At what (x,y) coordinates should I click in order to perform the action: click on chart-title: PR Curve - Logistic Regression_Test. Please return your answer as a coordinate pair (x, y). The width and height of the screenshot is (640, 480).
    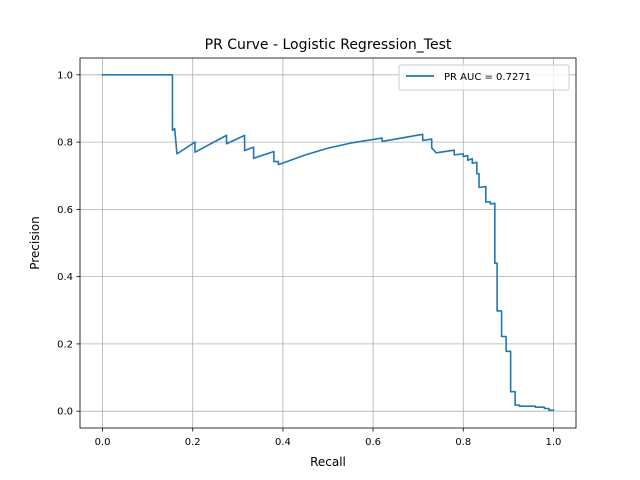
    Looking at the image, I should click on (328, 45).